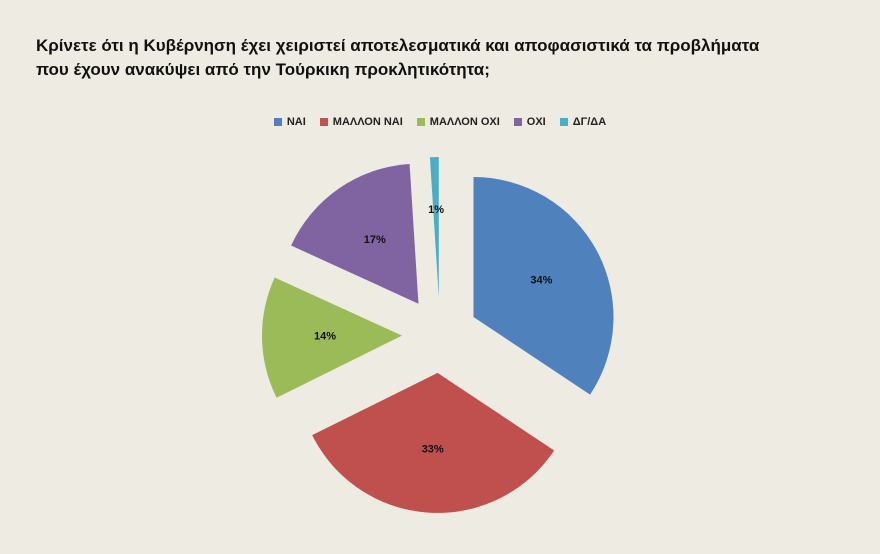 The height and width of the screenshot is (554, 880). Describe the element at coordinates (323, 122) in the screenshot. I see `legend-swatch-mallon-nai` at that location.